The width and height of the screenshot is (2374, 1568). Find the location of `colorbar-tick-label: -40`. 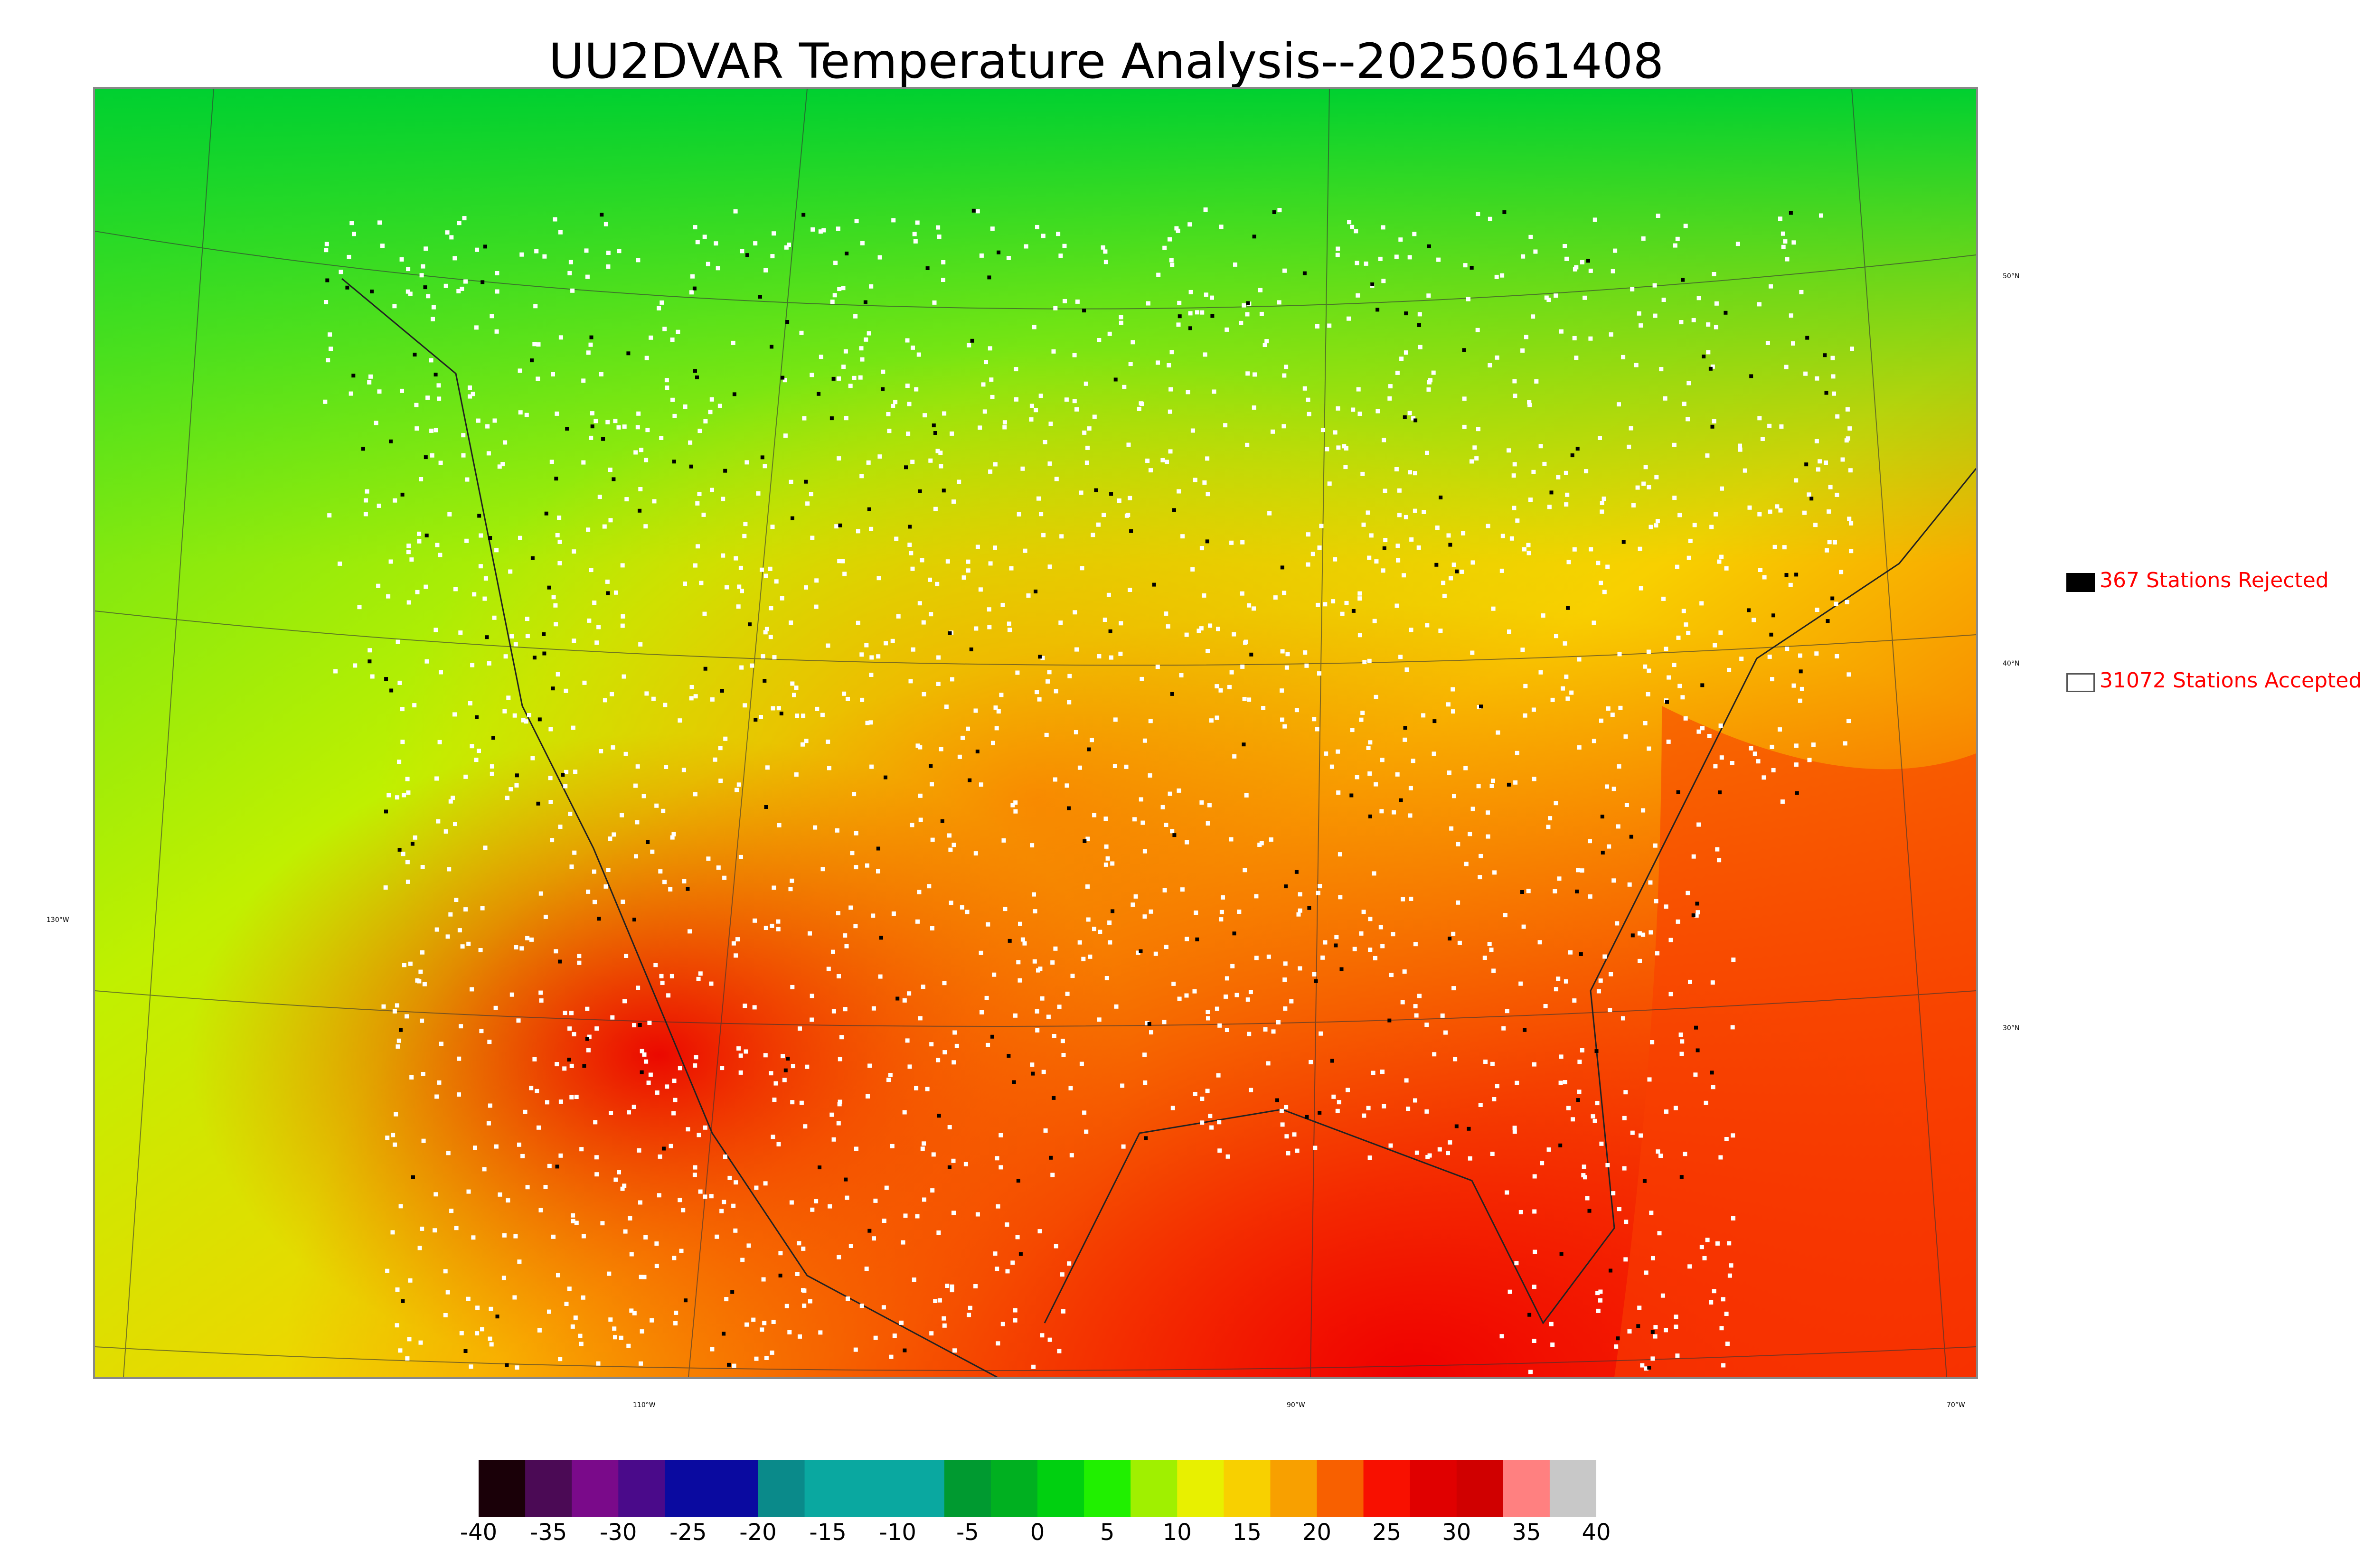

colorbar-tick-label: -40 is located at coordinates (479, 1533).